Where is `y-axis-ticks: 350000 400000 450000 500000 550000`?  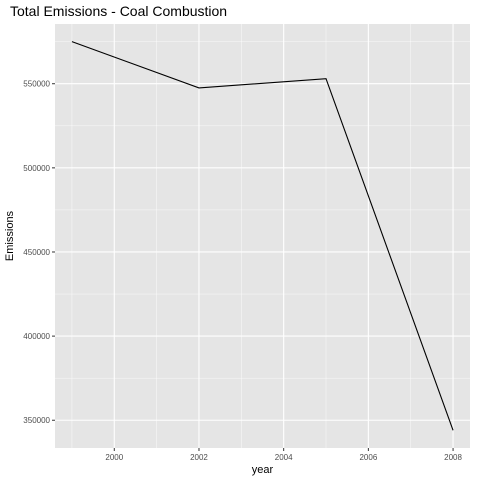
y-axis-ticks: 350000 400000 450000 500000 550000 is located at coordinates (39, 252).